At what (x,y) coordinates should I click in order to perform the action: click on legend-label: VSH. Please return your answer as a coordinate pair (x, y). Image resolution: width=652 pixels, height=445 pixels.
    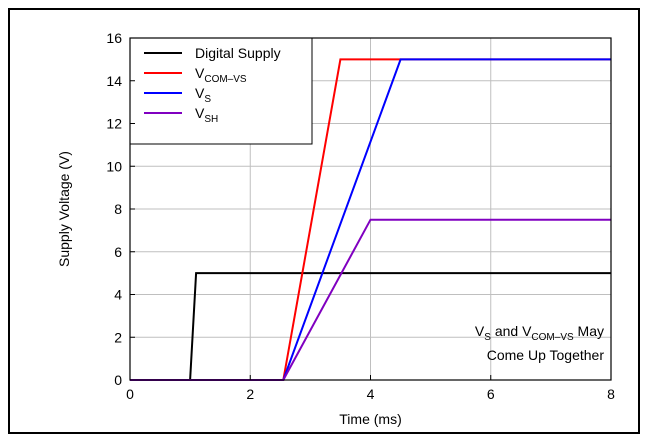
    Looking at the image, I should click on (206, 115).